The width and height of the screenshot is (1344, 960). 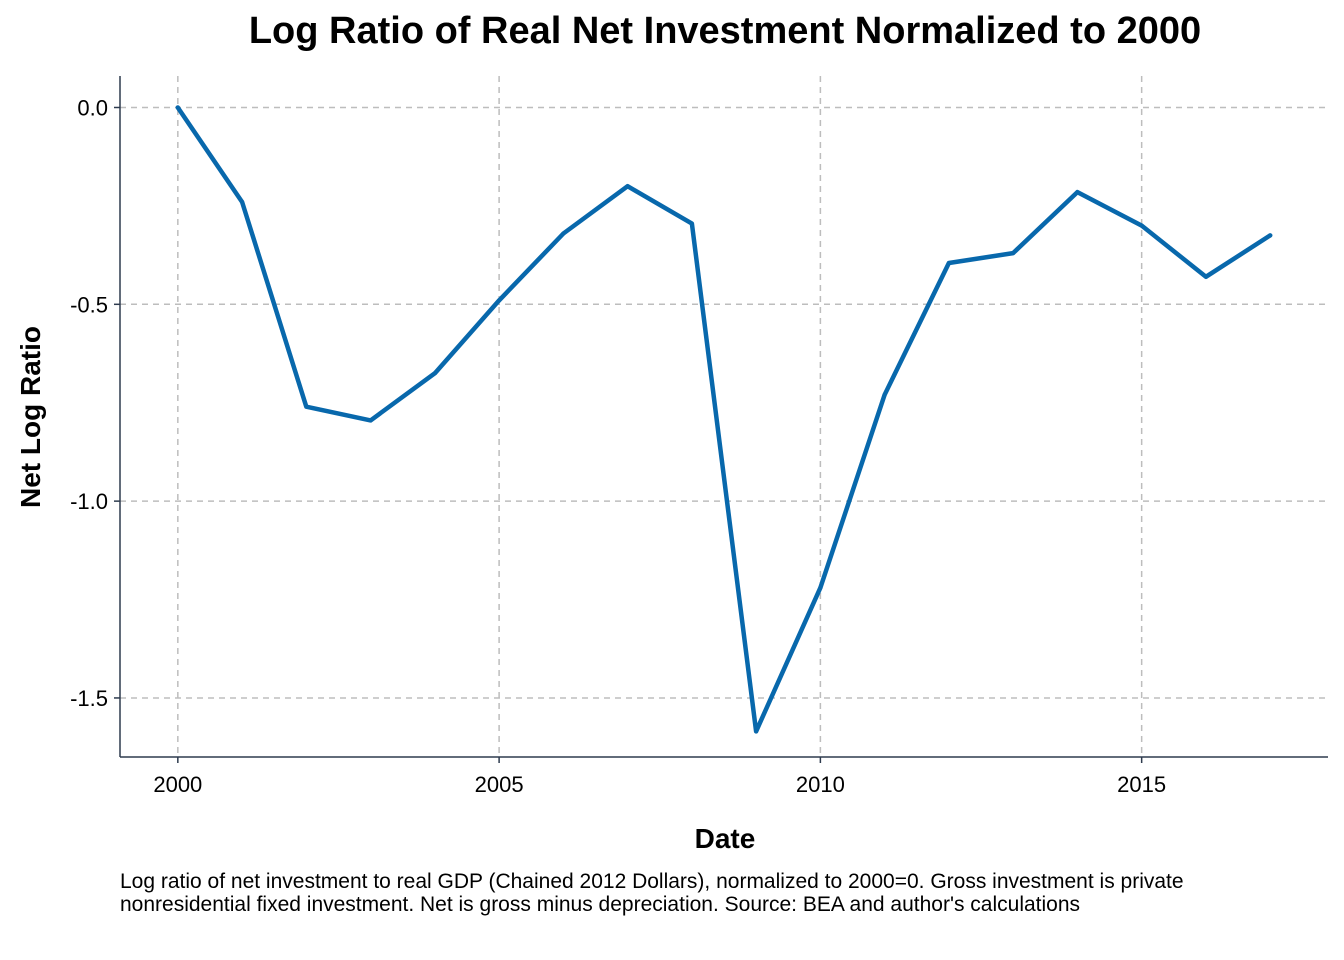 I want to click on x-tick-label: 2010, so click(x=820, y=784).